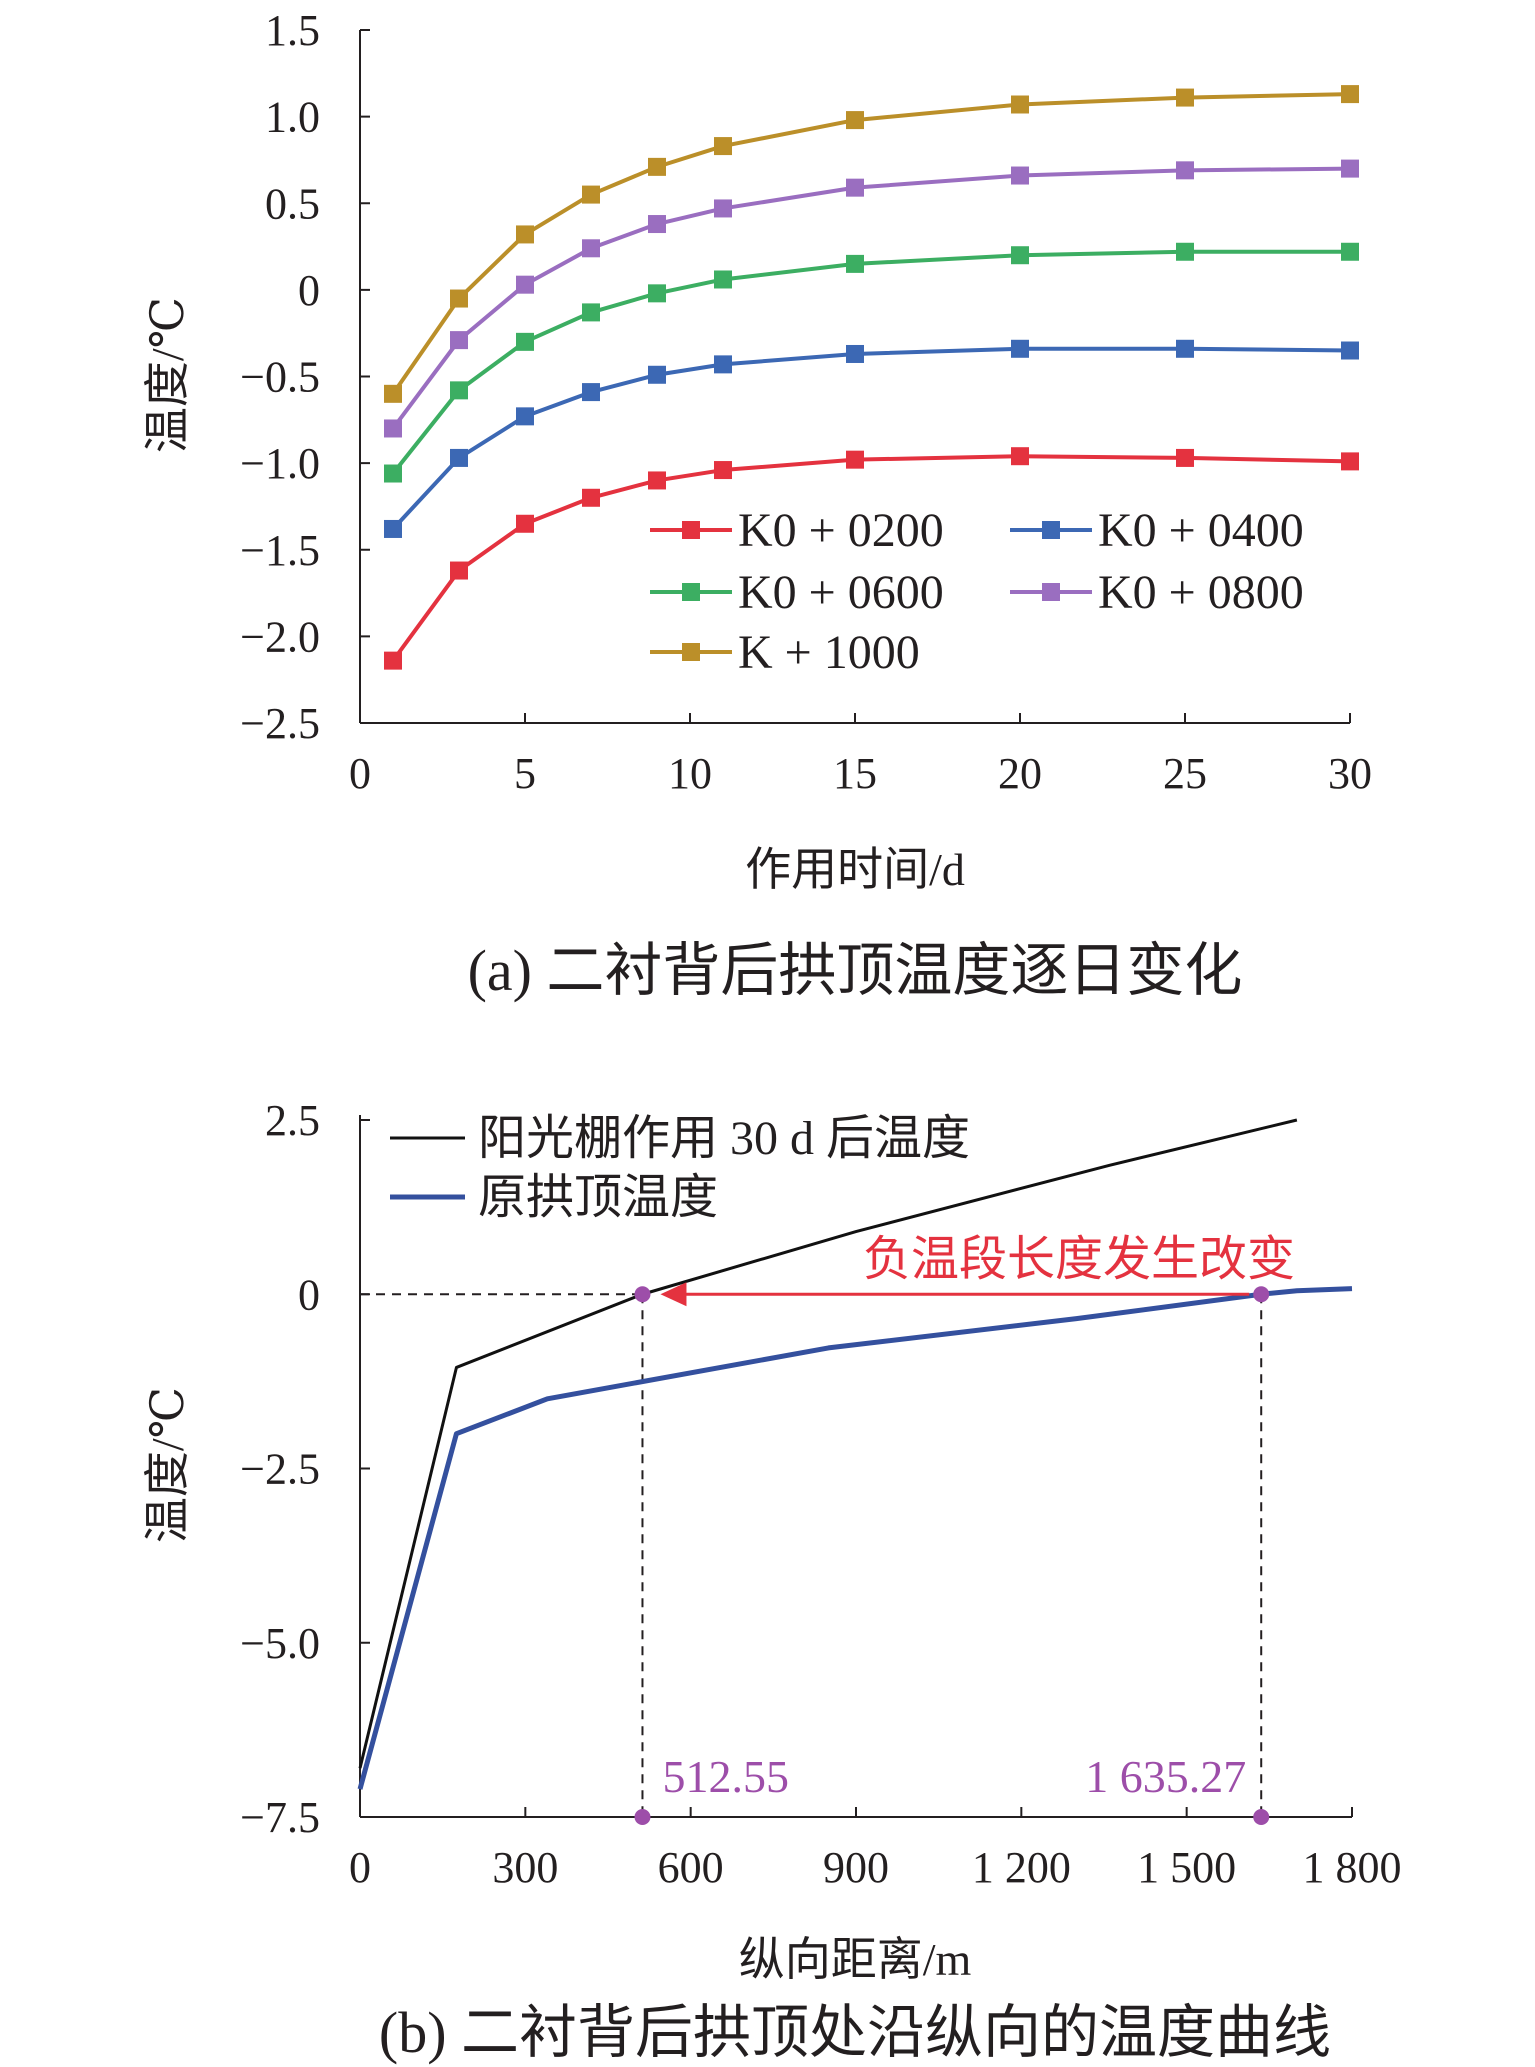 This screenshot has width=1535, height=2067. I want to click on chart-b-y-axis-title: 温度/℃, so click(167, 1465).